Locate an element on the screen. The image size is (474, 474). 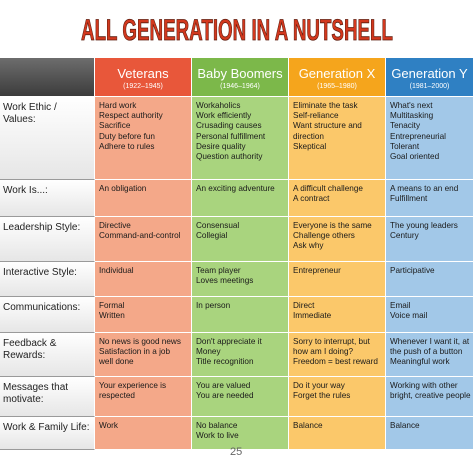
cell-line: how am I doing? is located at coordinates (323, 352).